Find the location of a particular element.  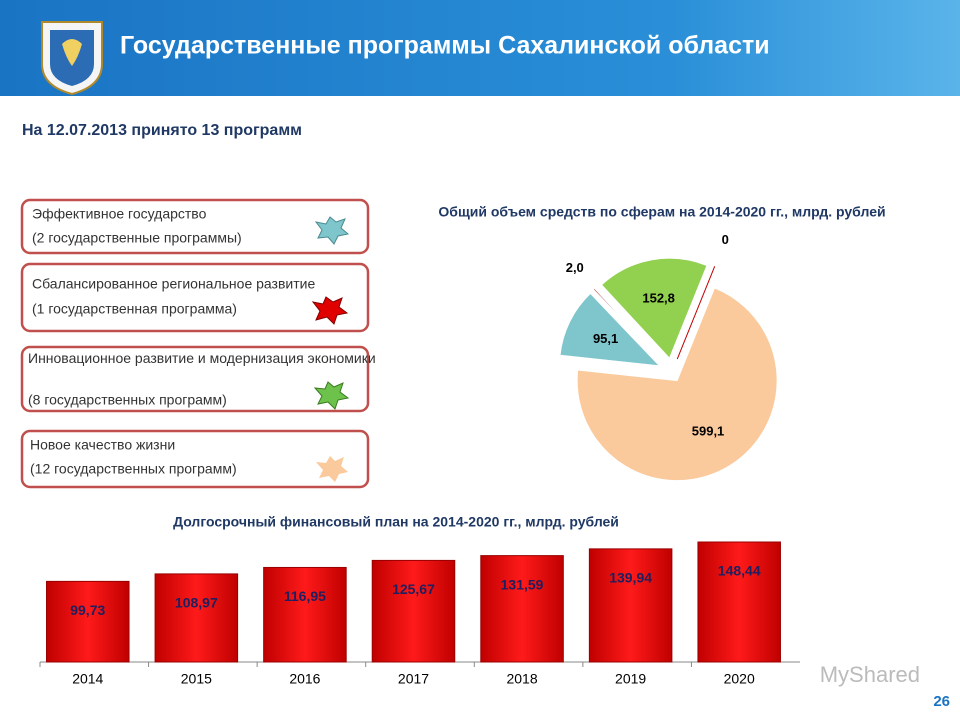

program-count: (8 государственных программ) is located at coordinates (127, 400).